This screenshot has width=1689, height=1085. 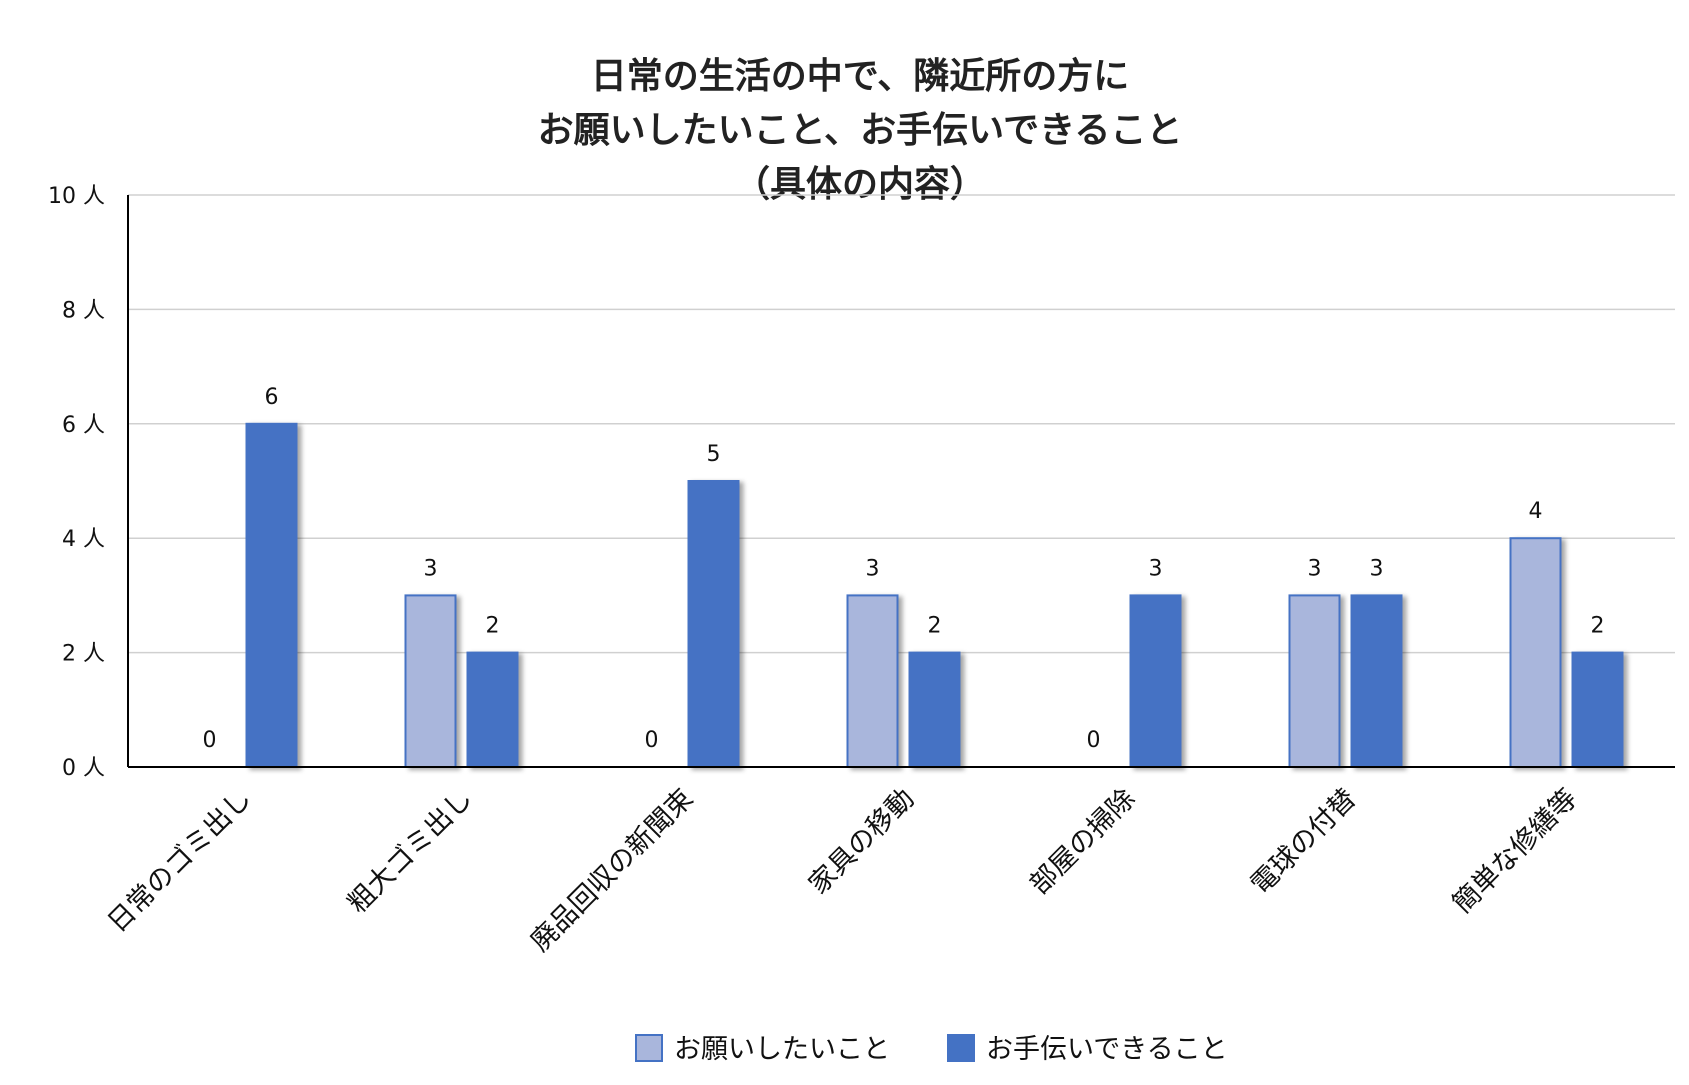 What do you see at coordinates (210, 740) in the screenshot?
I see `data-label-series-0-cat-0: 0` at bounding box center [210, 740].